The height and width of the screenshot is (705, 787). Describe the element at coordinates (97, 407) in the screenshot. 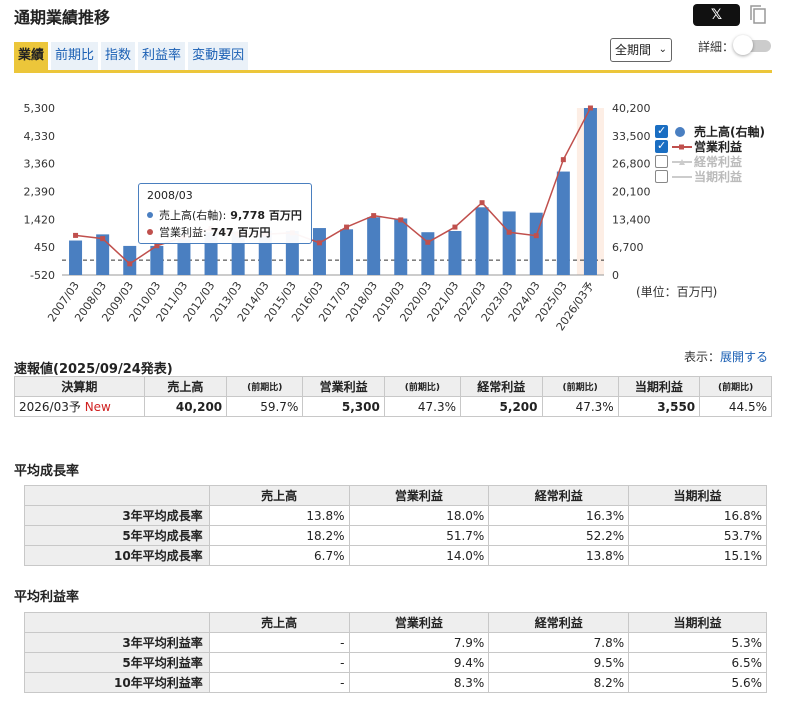

I see `new-badge: New` at that location.